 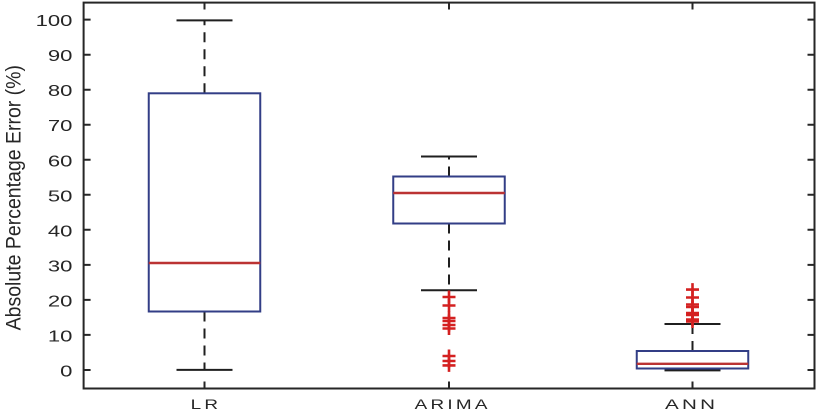 I want to click on svg-text: 30, so click(x=60, y=266).